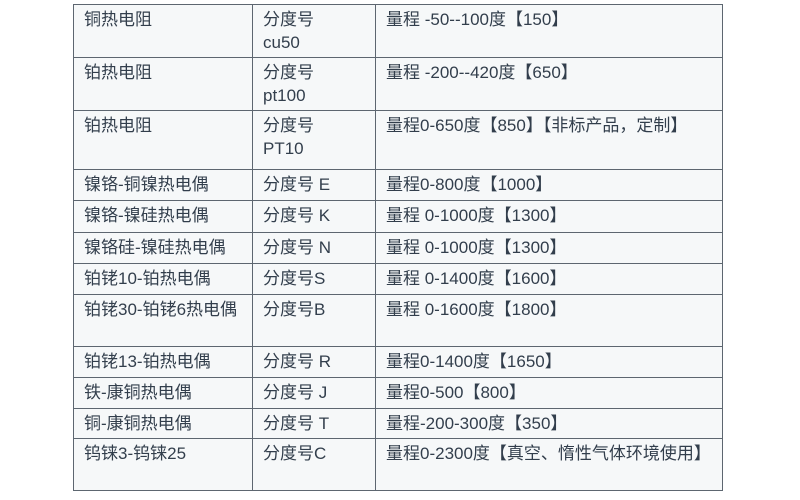 This screenshot has width=800, height=500. Describe the element at coordinates (314, 279) in the screenshot. I see `code-cell: 分度号S` at that location.